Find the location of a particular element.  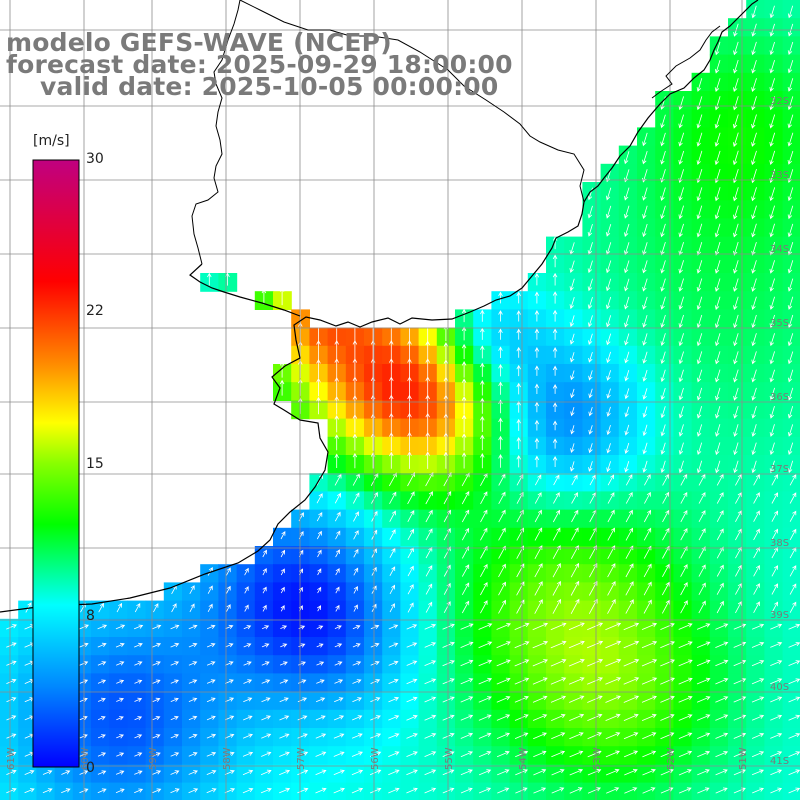

uruguay-border is located at coordinates (216, 132).